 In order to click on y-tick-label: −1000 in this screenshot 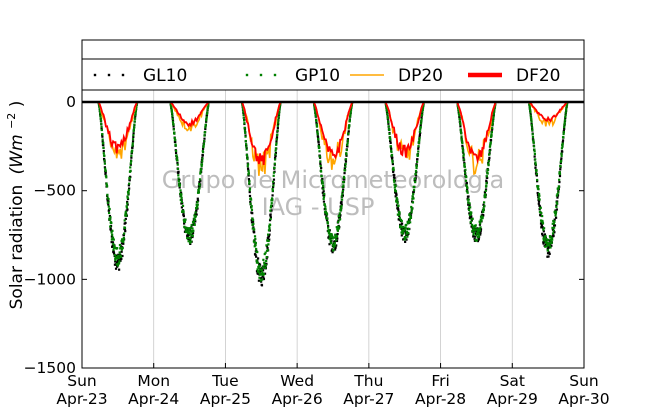, I will do `click(50, 279)`.